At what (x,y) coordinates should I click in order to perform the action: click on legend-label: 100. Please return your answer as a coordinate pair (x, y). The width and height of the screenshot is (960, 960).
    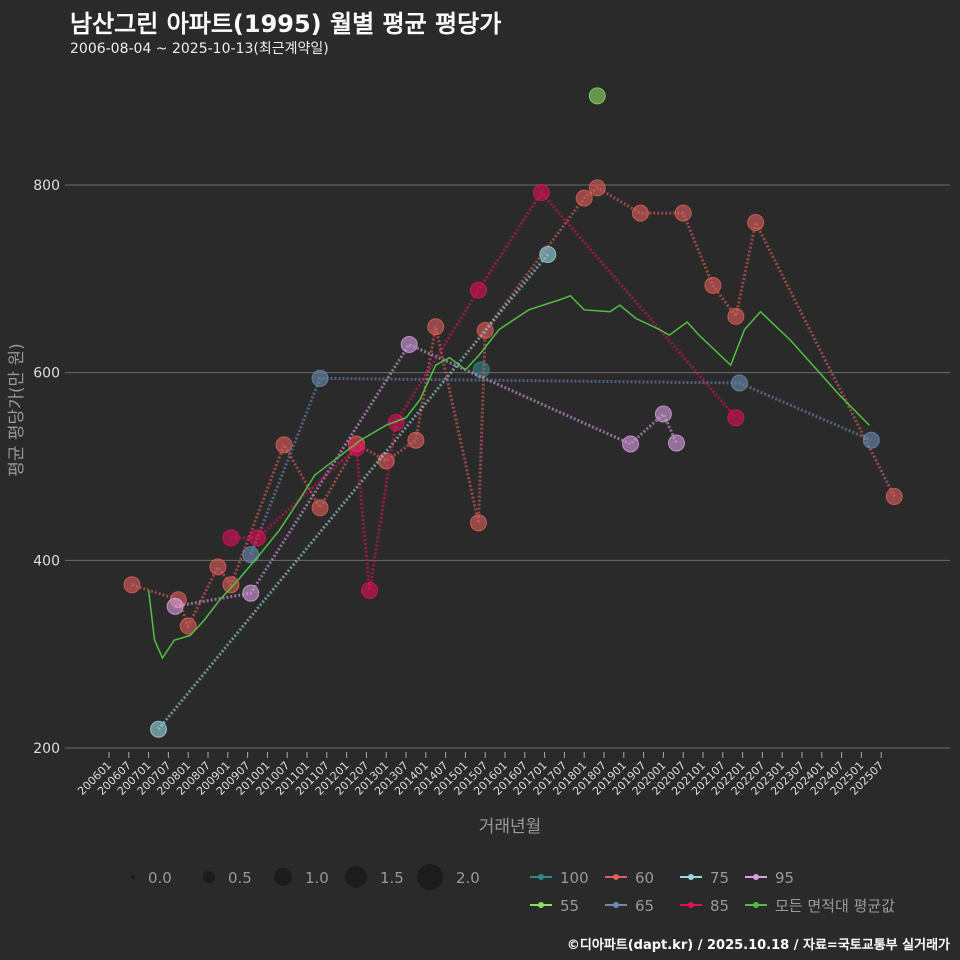
    Looking at the image, I should click on (574, 878).